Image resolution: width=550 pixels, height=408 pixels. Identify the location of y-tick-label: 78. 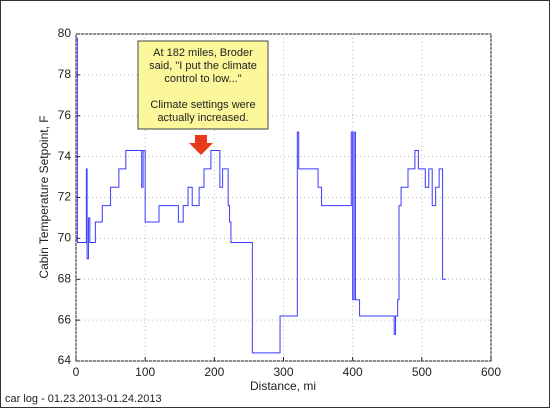
(65, 74).